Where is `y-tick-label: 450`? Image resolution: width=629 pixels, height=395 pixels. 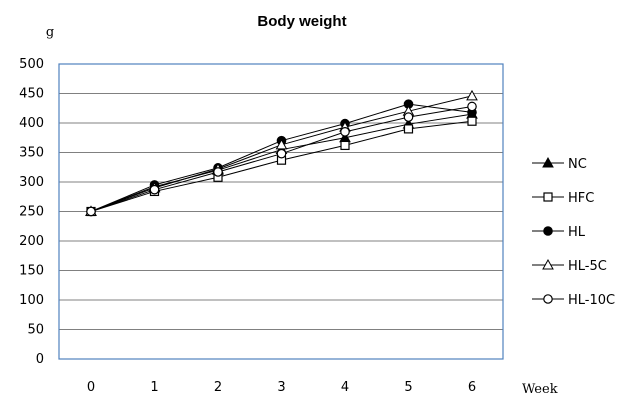 y-tick-label: 450 is located at coordinates (31, 94).